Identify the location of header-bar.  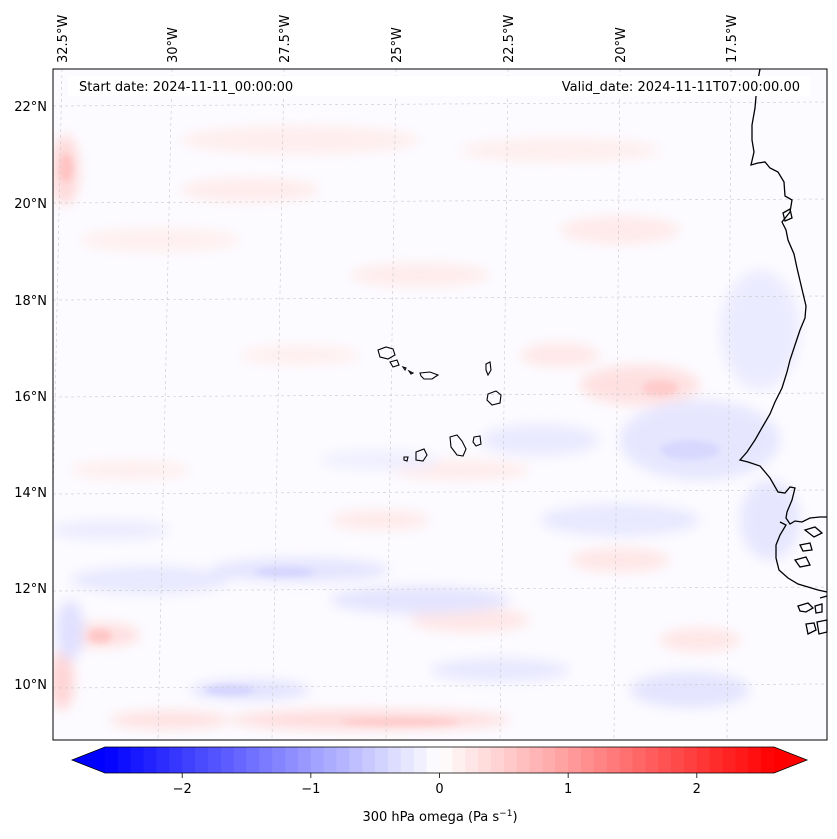
(439, 86).